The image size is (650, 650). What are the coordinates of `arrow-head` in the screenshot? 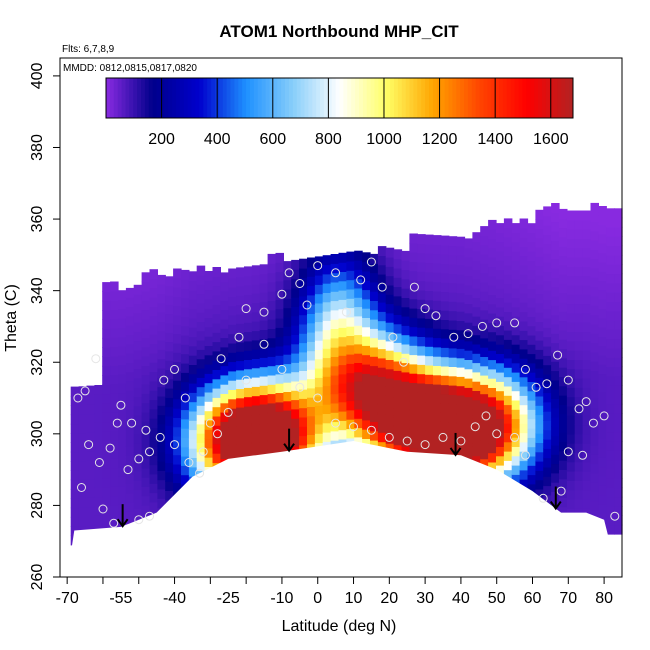 It's located at (555, 505).